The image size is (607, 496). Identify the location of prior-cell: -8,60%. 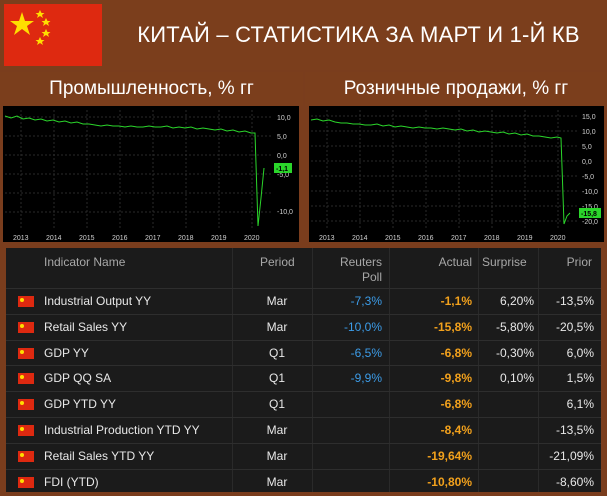
(574, 481).